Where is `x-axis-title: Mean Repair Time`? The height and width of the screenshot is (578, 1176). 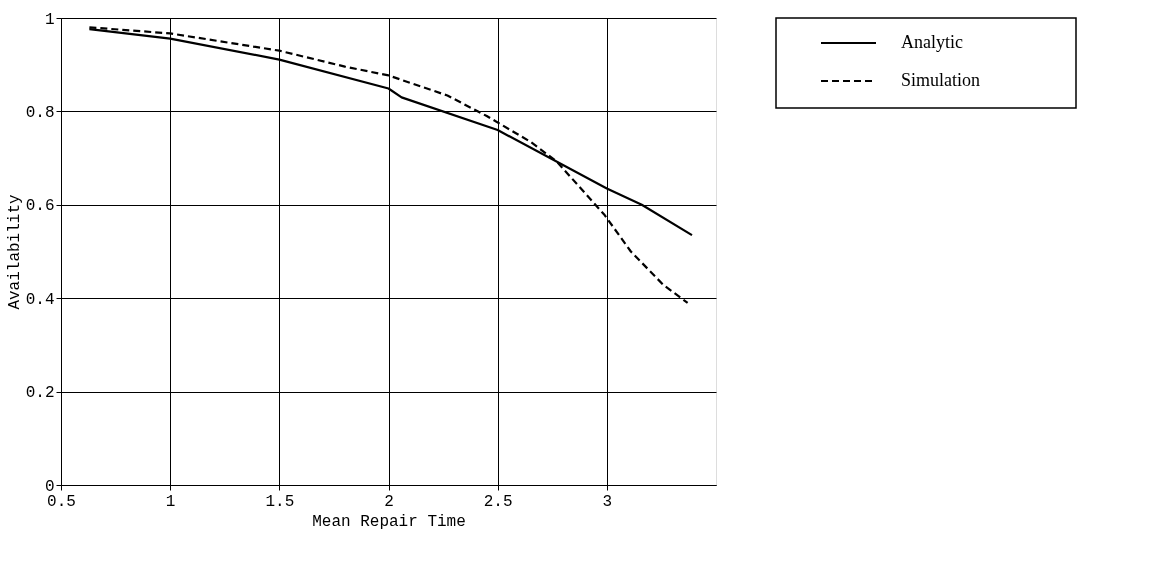
x-axis-title: Mean Repair Time is located at coordinates (389, 521).